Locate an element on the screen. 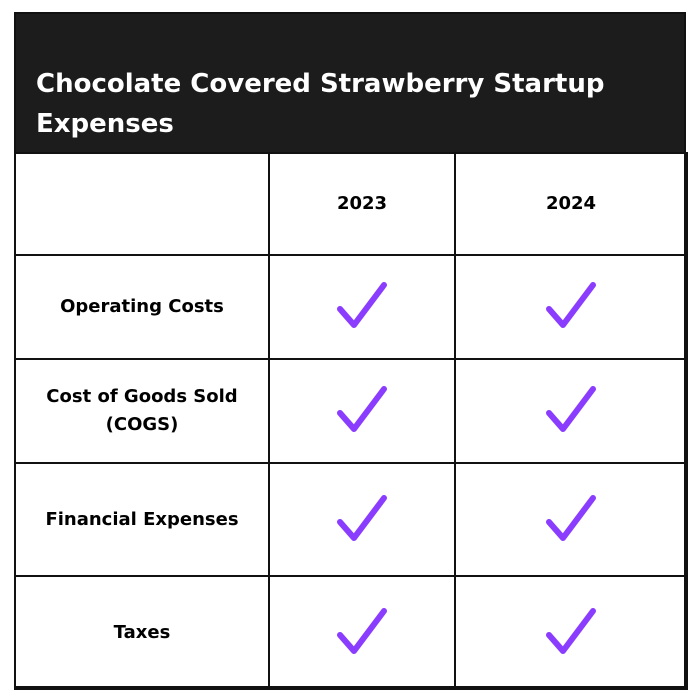  column-header: 2023 is located at coordinates (362, 204).